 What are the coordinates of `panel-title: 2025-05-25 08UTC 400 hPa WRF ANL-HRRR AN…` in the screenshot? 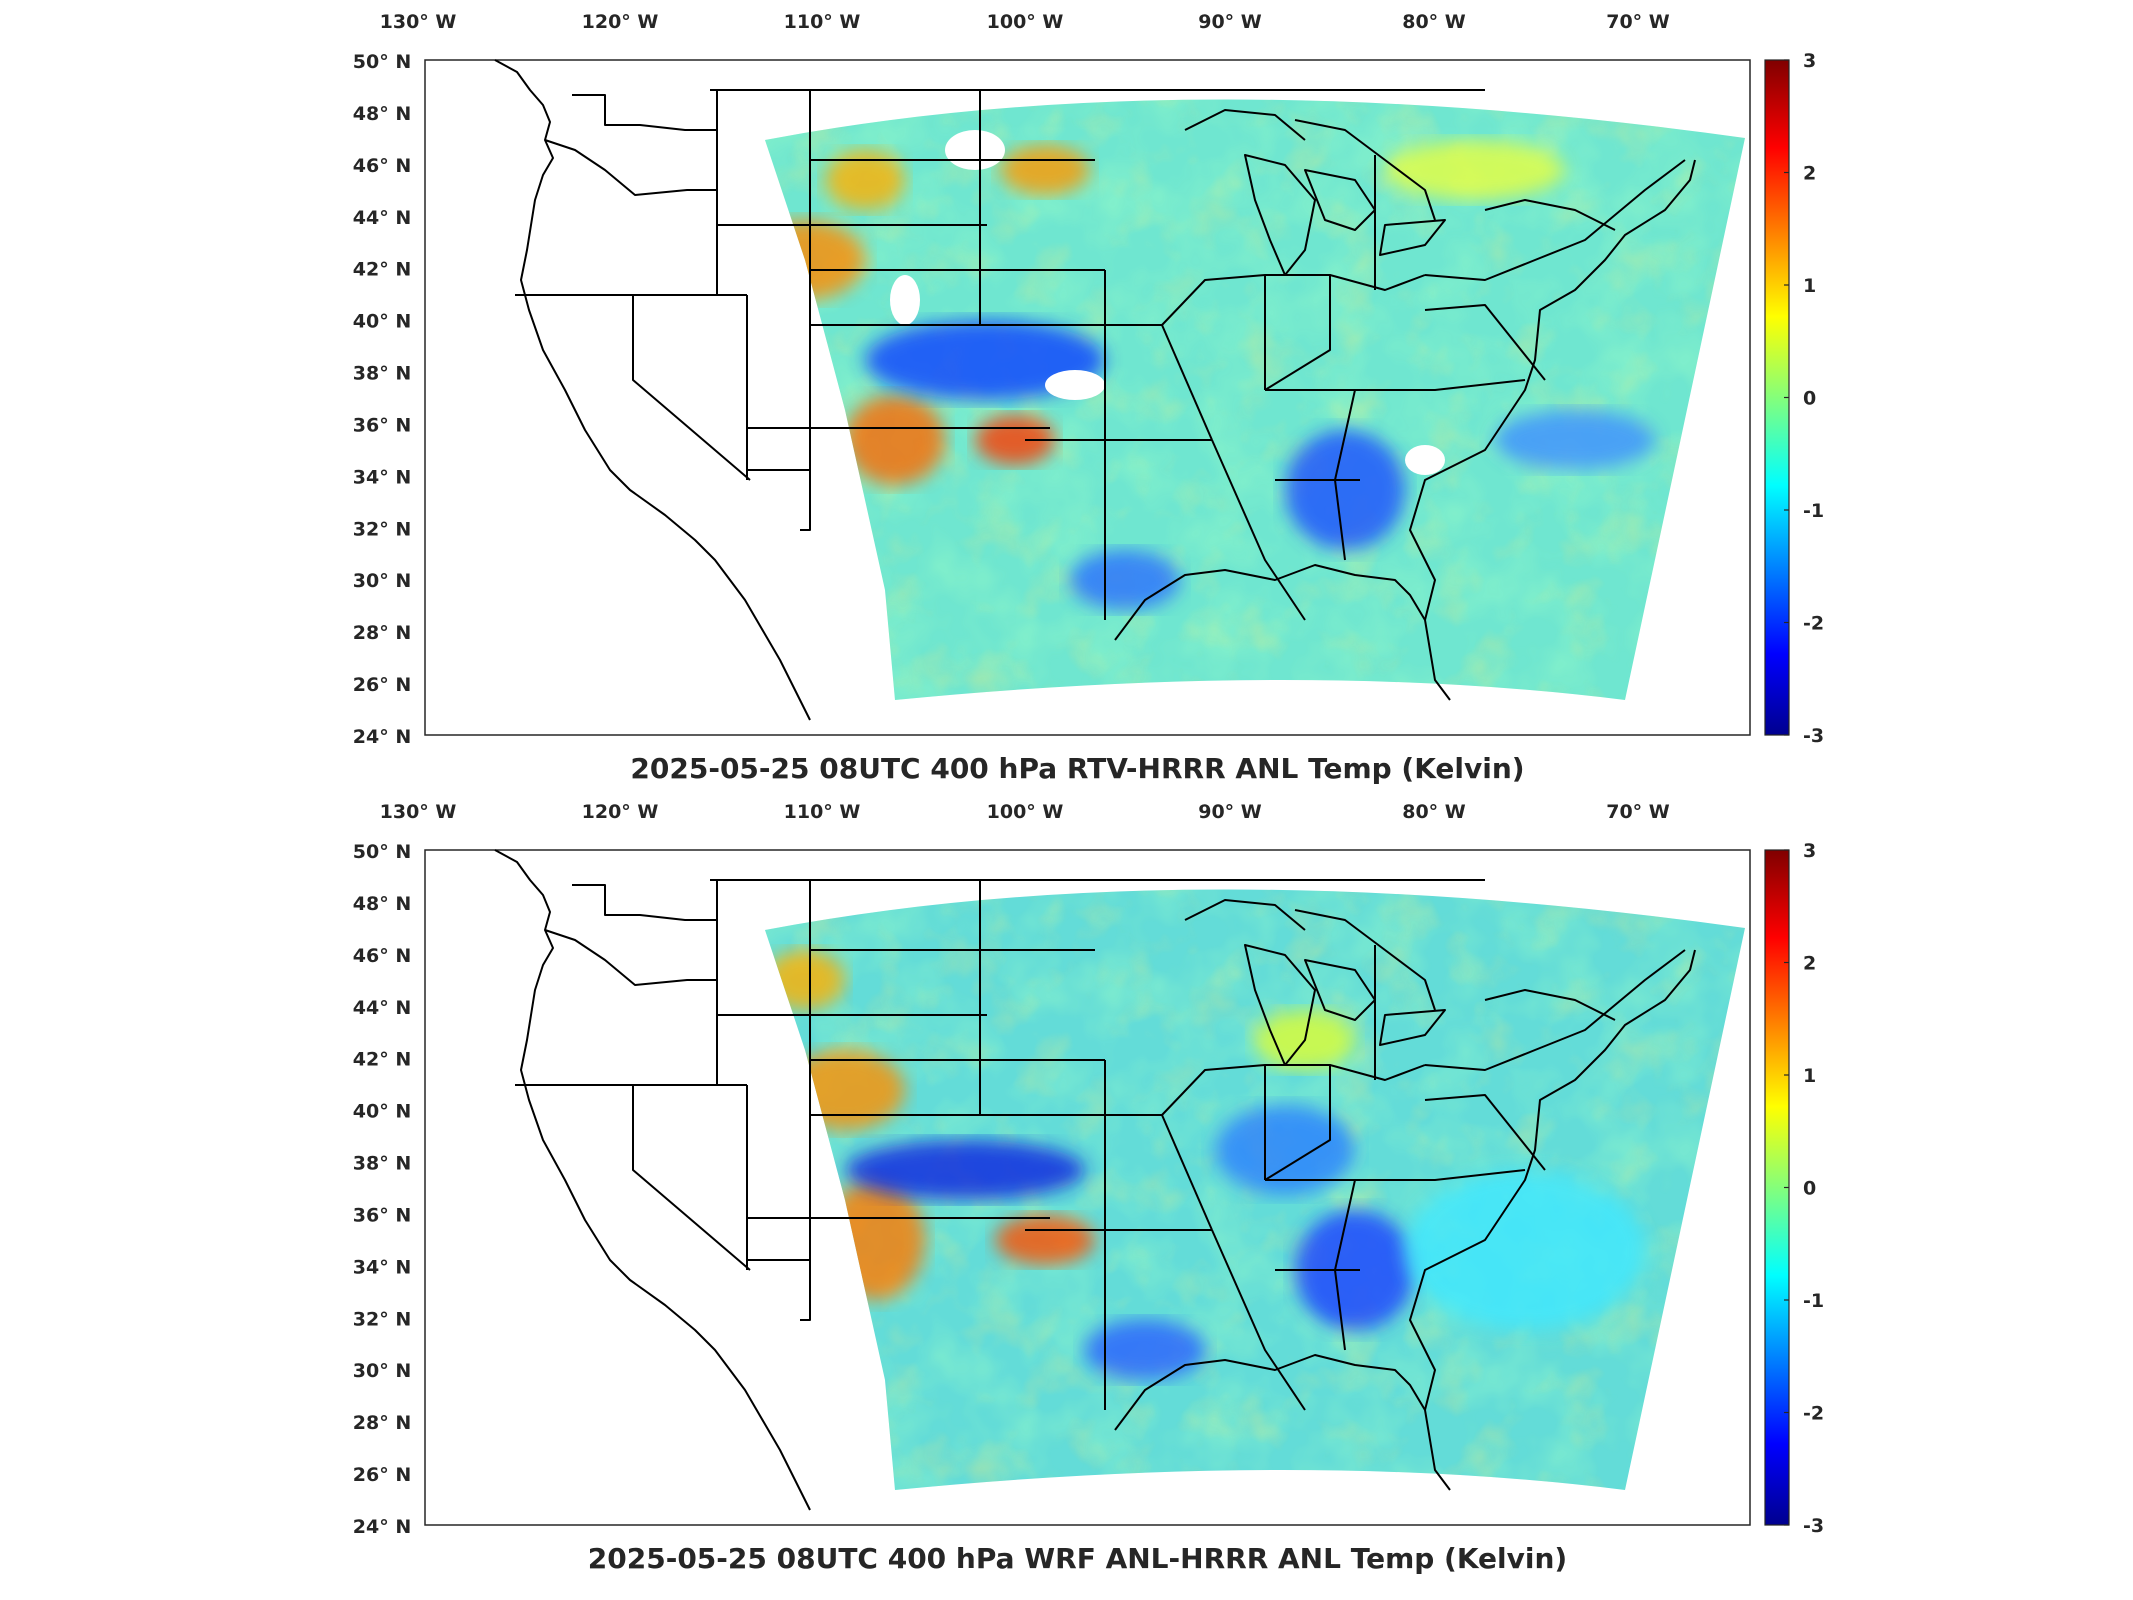 It's located at (1077, 1558).